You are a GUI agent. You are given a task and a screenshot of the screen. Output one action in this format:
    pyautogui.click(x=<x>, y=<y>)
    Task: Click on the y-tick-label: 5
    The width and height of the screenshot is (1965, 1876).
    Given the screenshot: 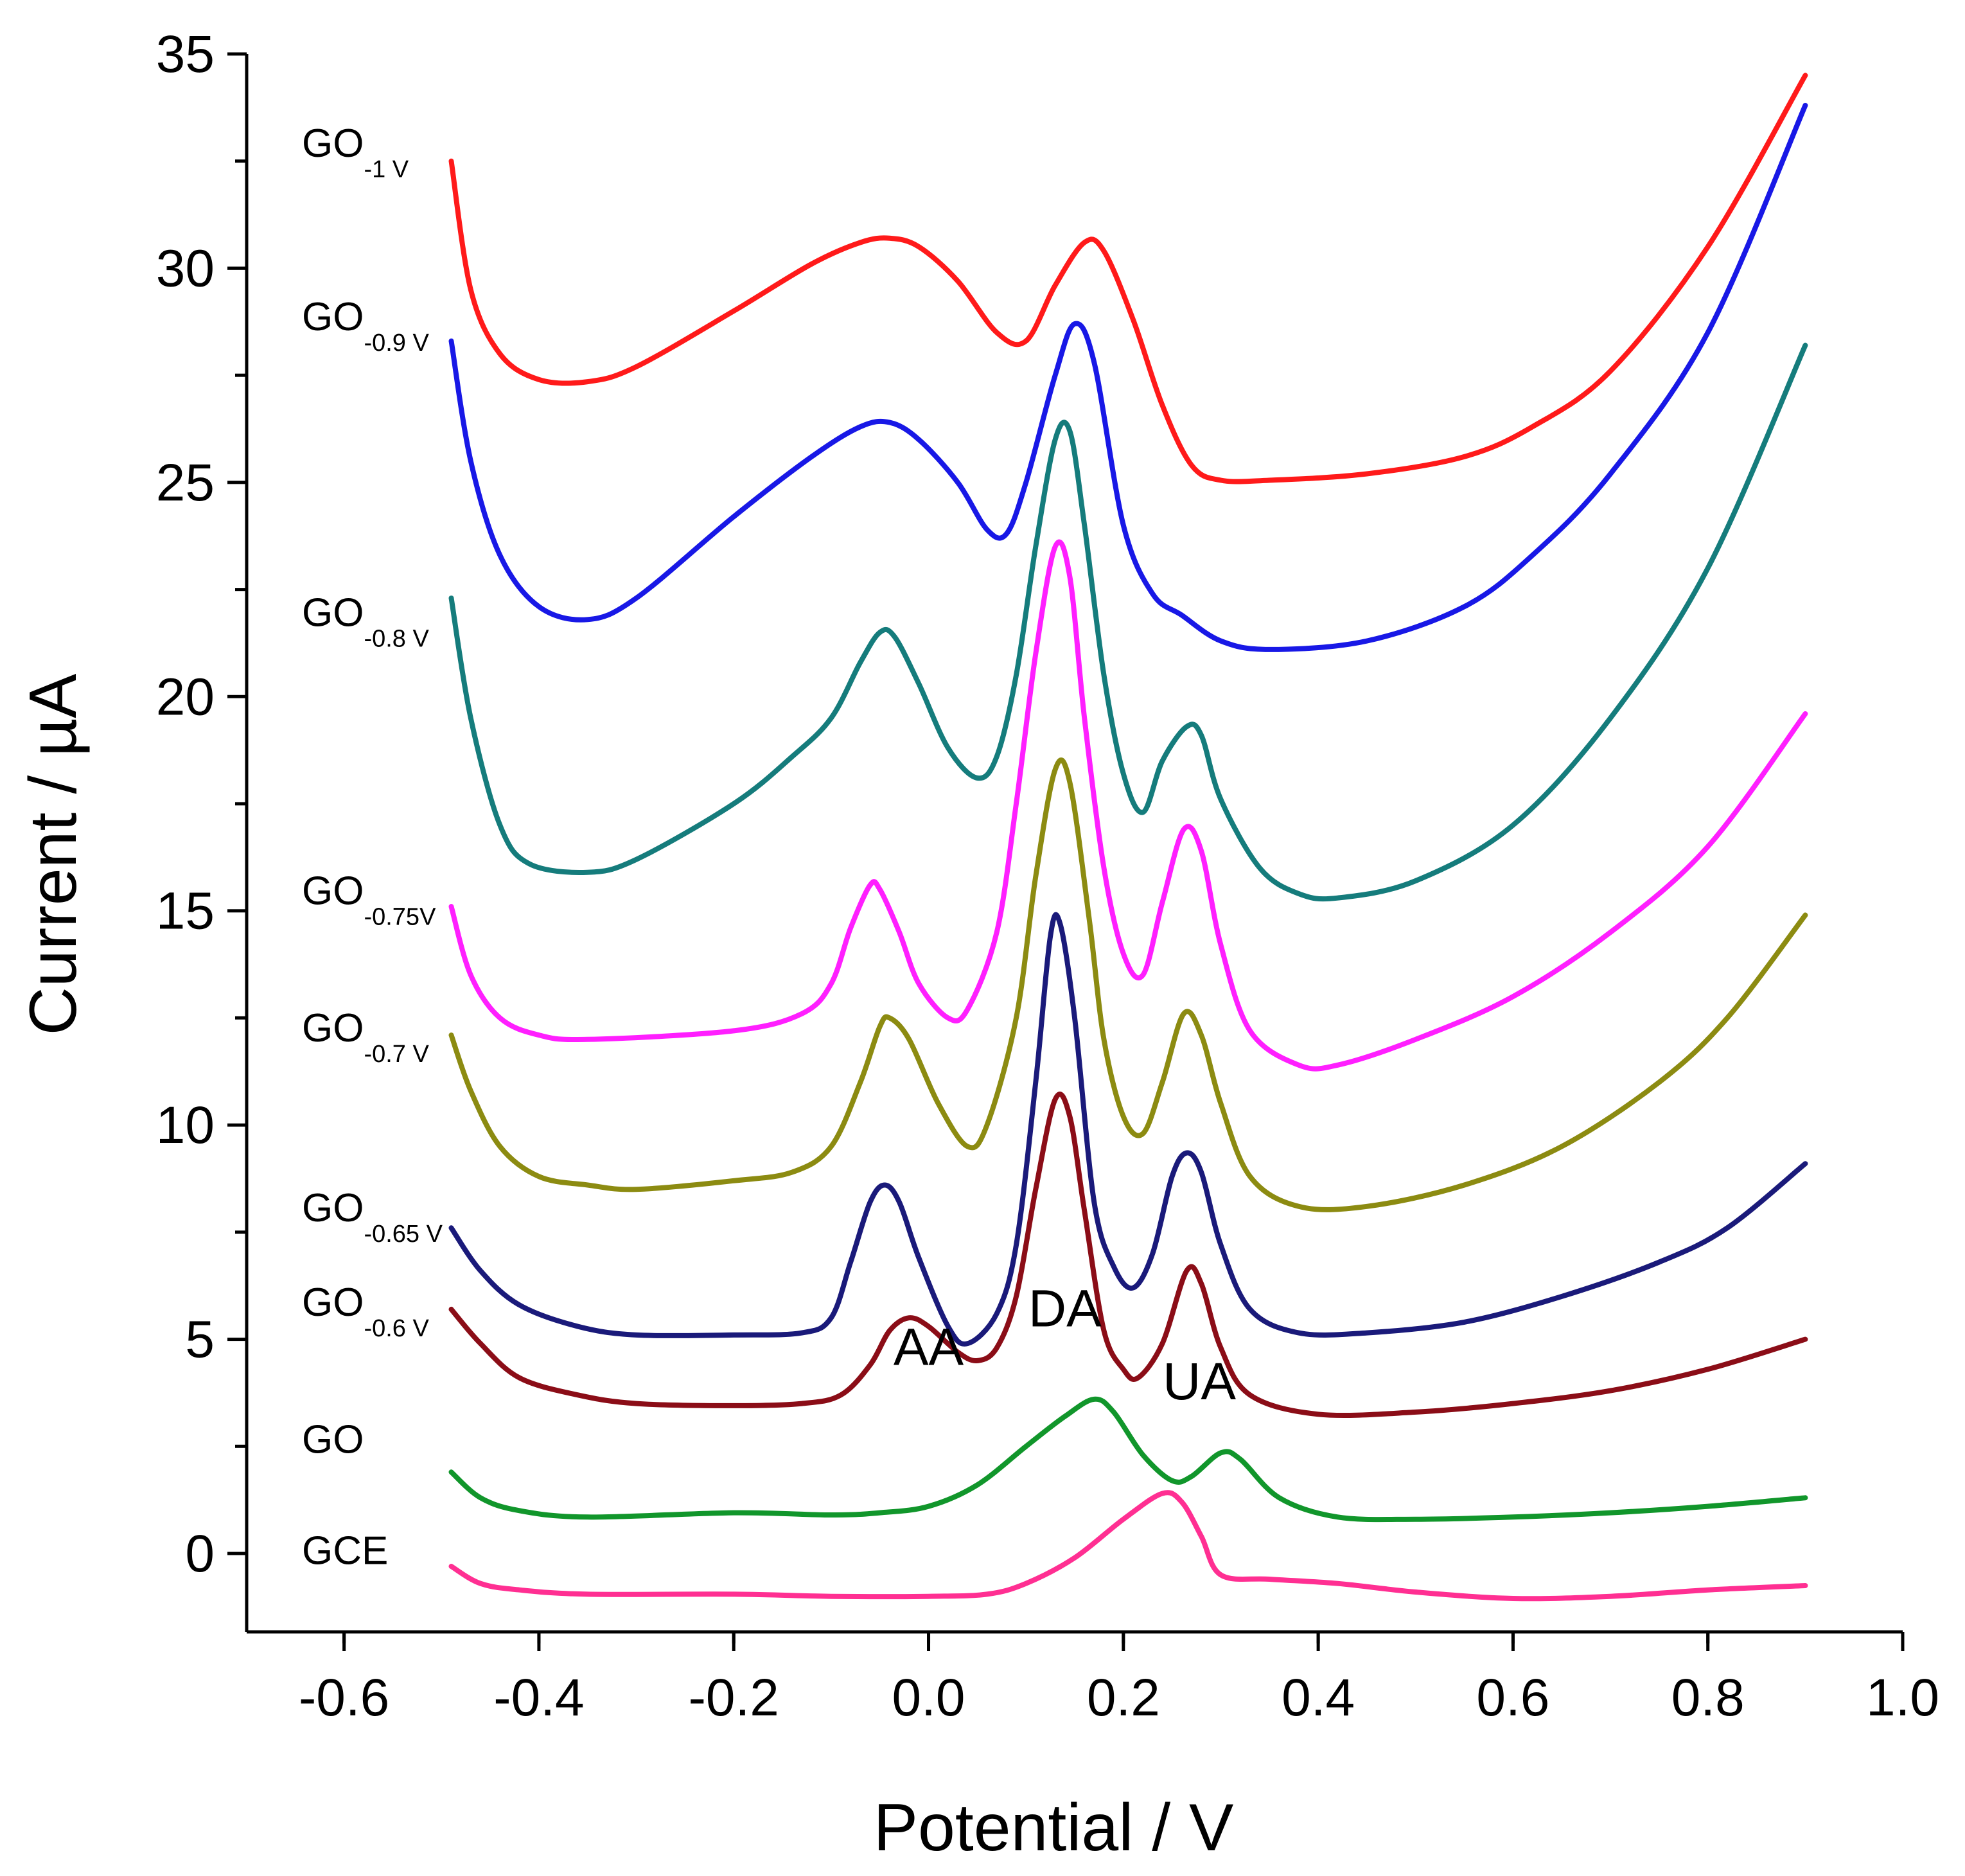 What is the action you would take?
    pyautogui.click(x=200, y=1340)
    